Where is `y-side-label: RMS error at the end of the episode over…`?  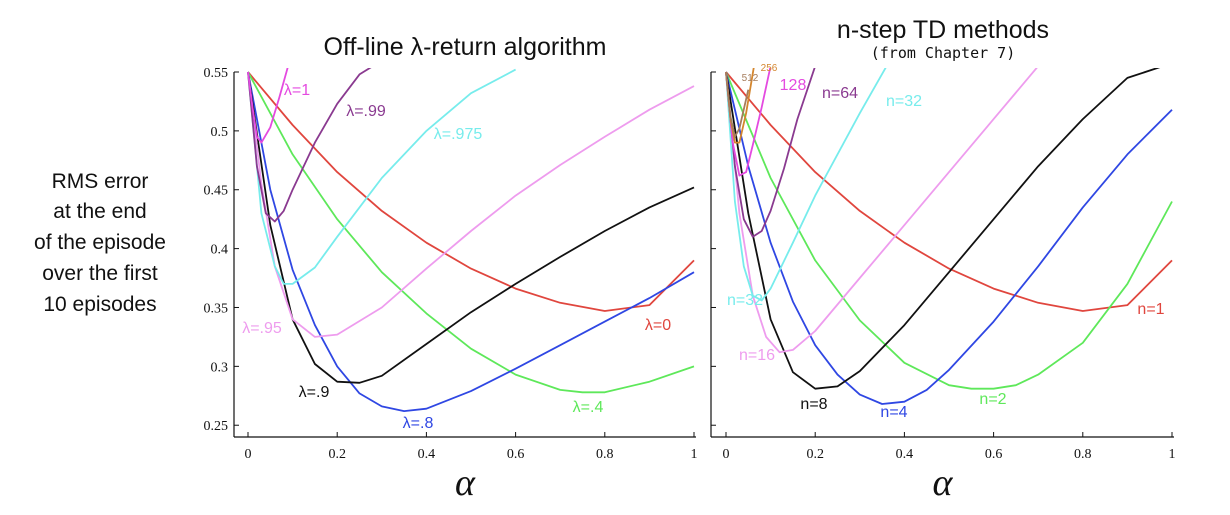
y-side-label: RMS error at the end of the episode over… is located at coordinates (100, 243).